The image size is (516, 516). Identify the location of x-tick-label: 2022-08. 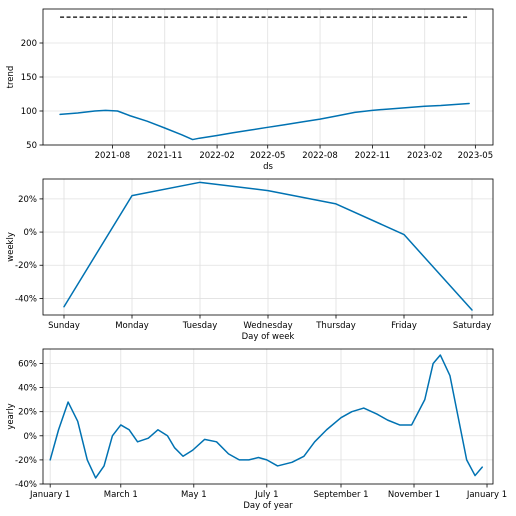
(320, 156).